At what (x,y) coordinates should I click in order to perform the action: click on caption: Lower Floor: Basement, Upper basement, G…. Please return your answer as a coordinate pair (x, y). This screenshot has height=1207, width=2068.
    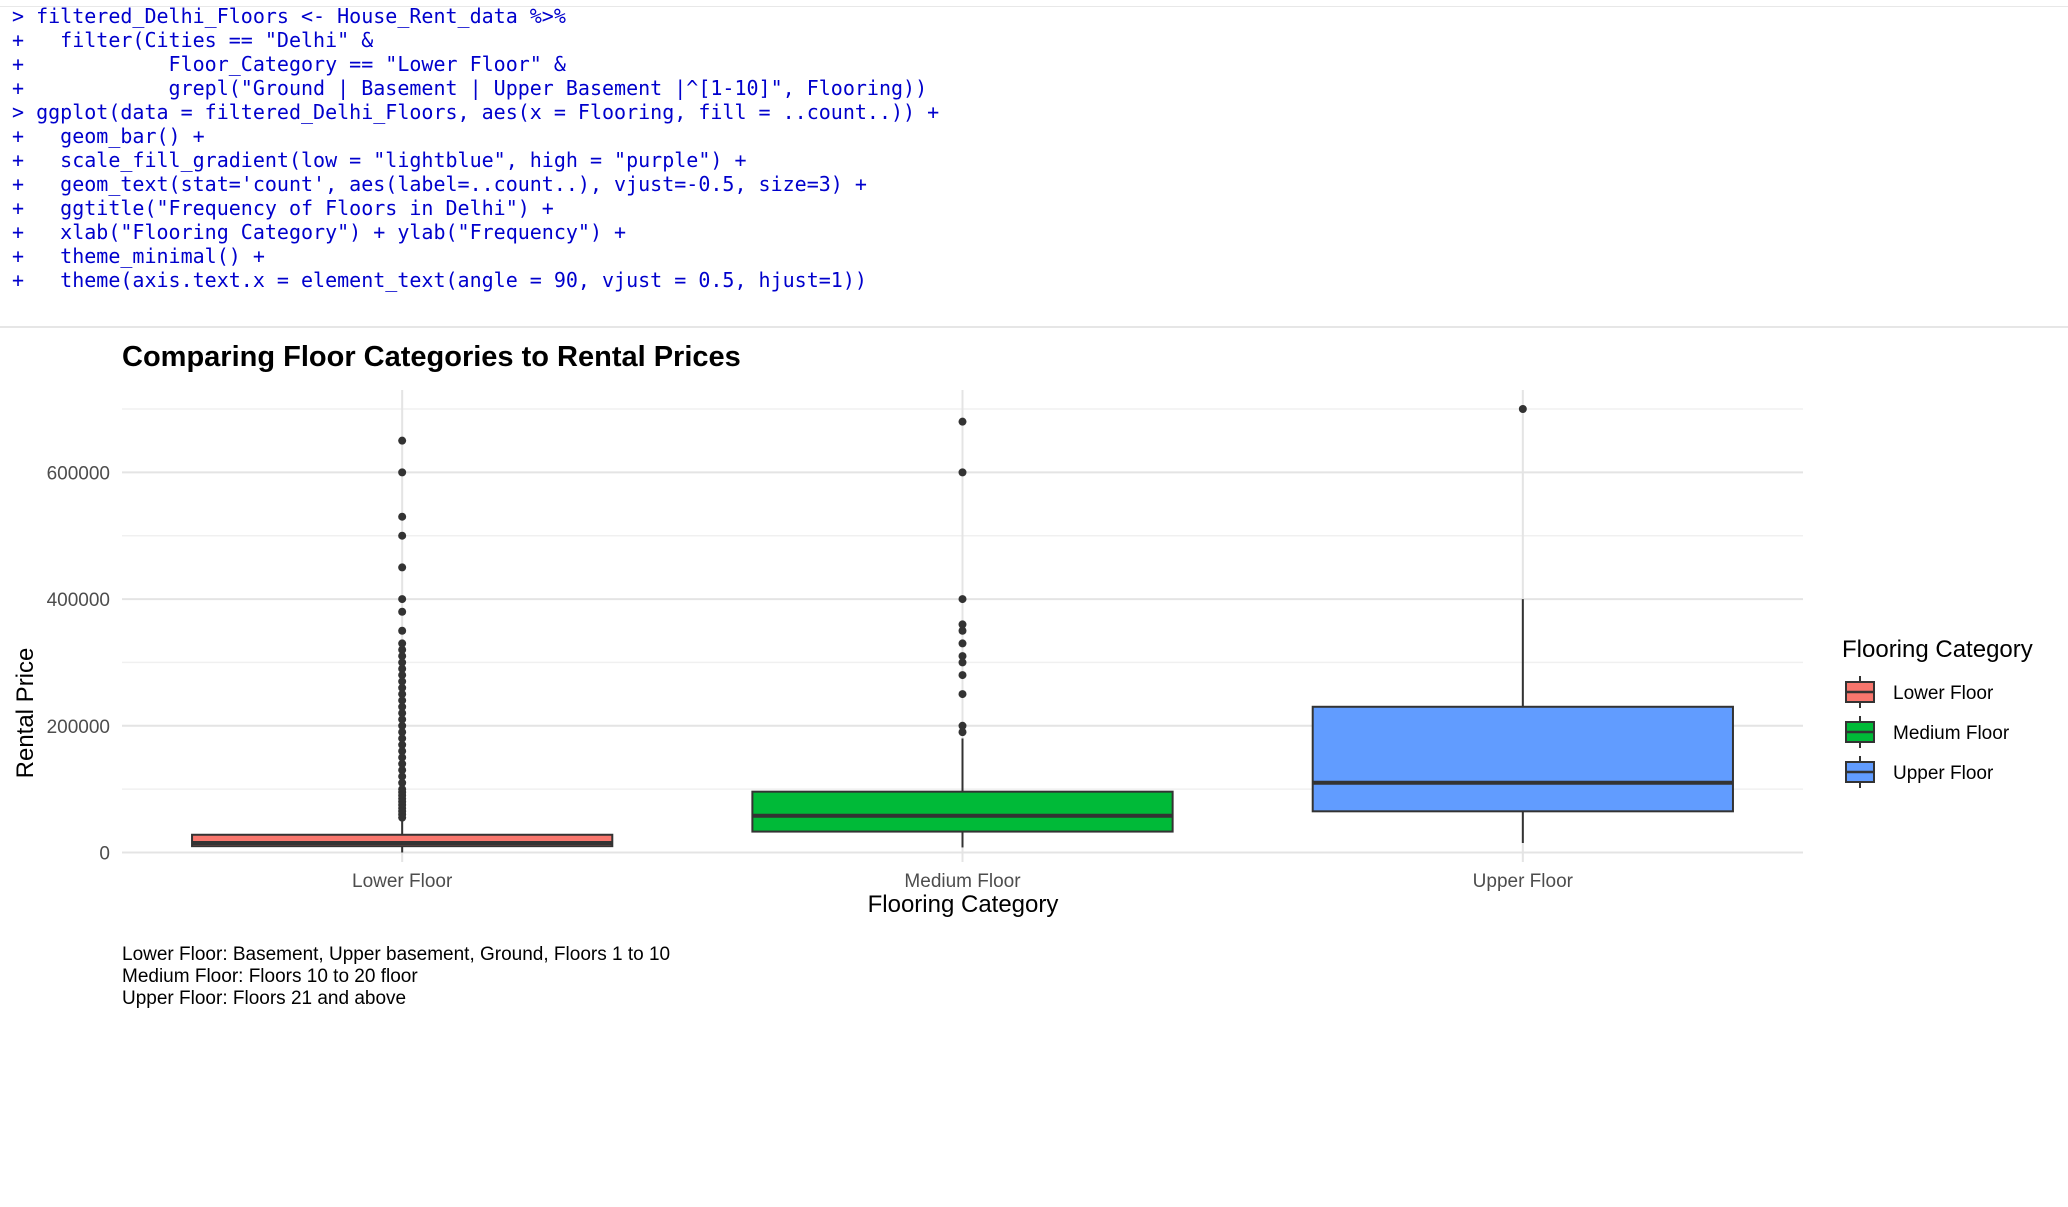
    Looking at the image, I should click on (396, 976).